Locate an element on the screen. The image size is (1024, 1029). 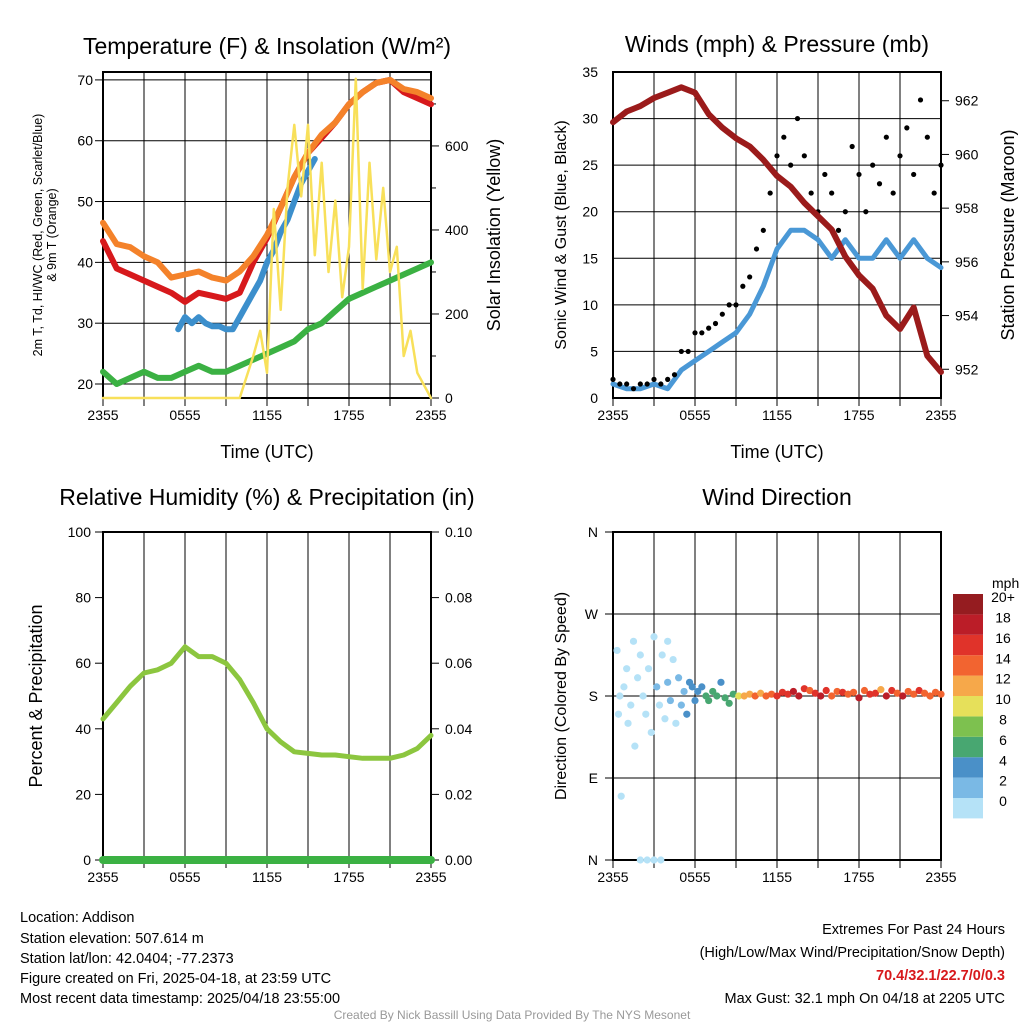
precip-y-tick-label: 0.04 is located at coordinates (458, 729).